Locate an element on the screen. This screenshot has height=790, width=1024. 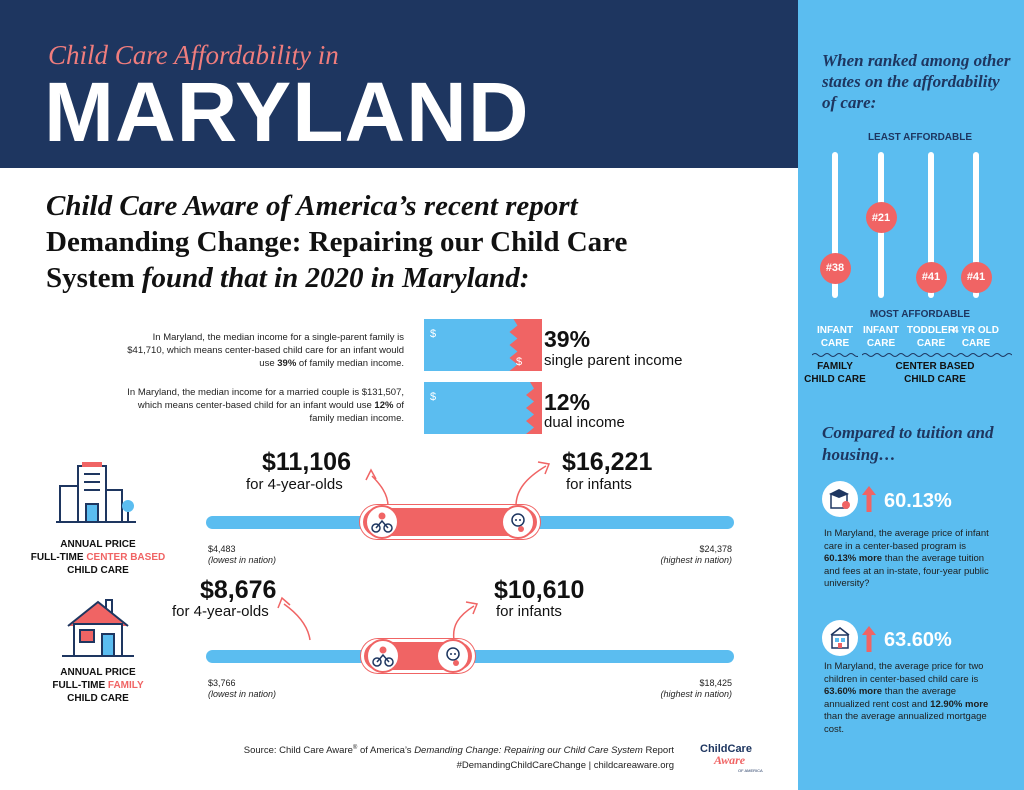
tuition-percent: 60.13% is located at coordinates (918, 501).